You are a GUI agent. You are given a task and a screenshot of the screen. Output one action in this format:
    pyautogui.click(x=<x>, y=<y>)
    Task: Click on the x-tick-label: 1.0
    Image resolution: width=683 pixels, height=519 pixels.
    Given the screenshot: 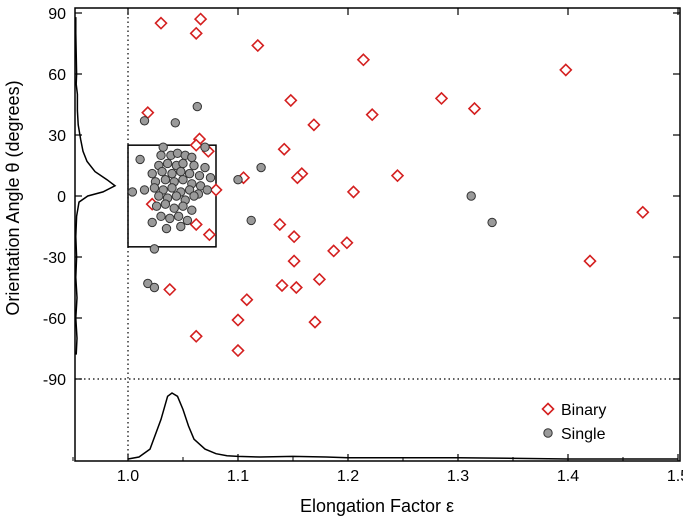 What is the action you would take?
    pyautogui.click(x=128, y=476)
    